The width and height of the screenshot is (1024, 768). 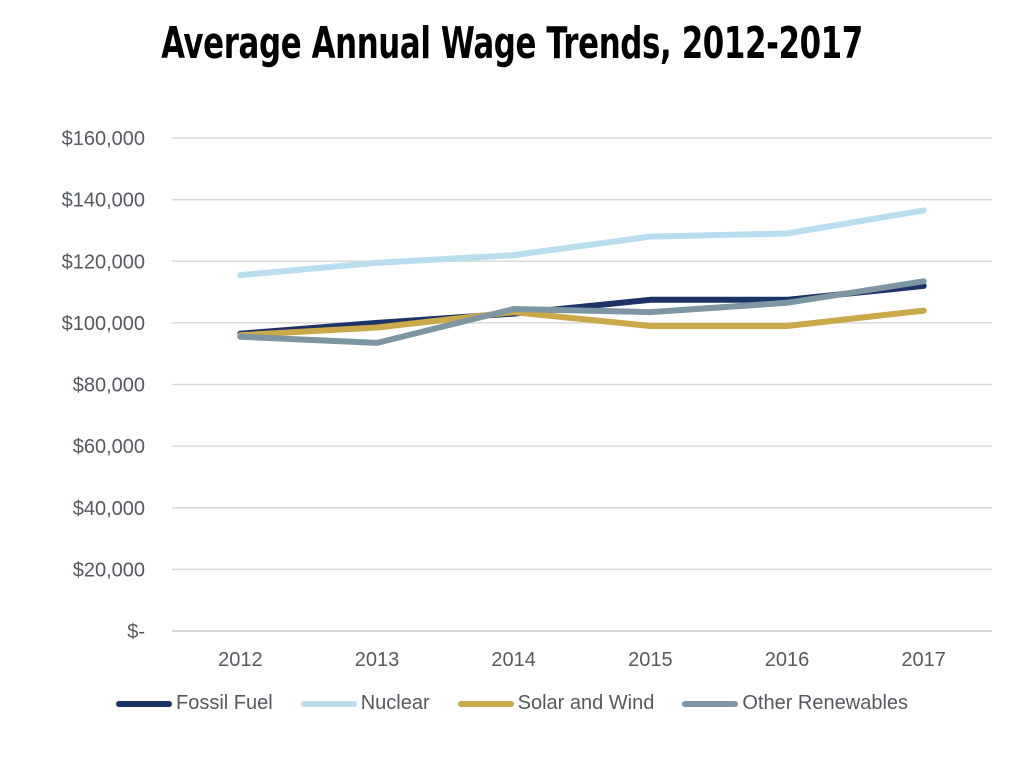 I want to click on series-line-other-renewables, so click(x=582, y=312).